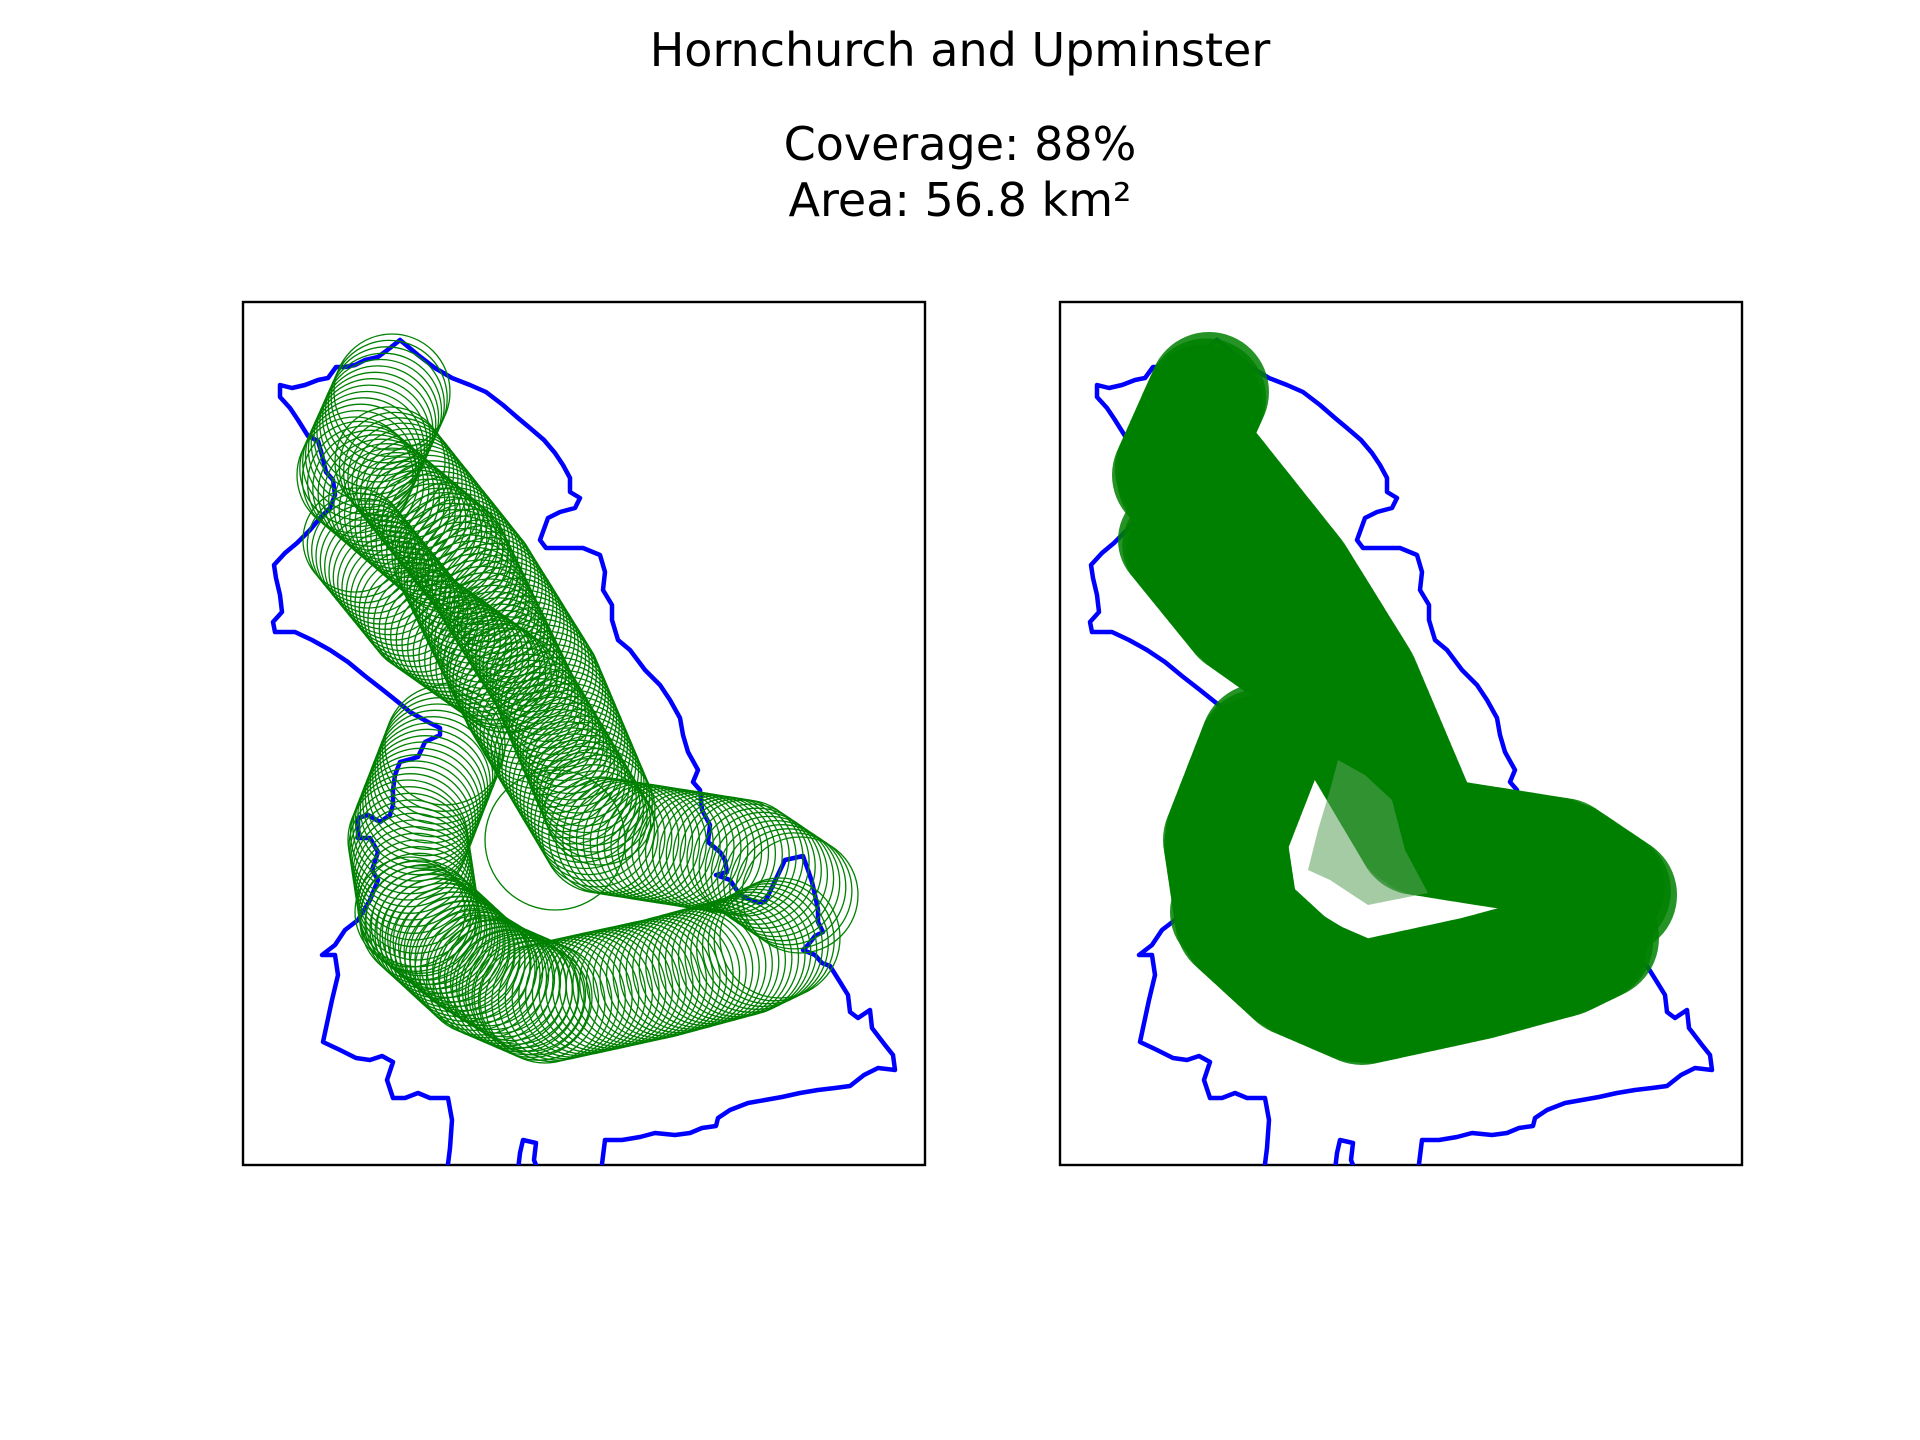 The width and height of the screenshot is (1920, 1440). Describe the element at coordinates (960, 200) in the screenshot. I see `area-label: Area: 56.8 km²` at that location.